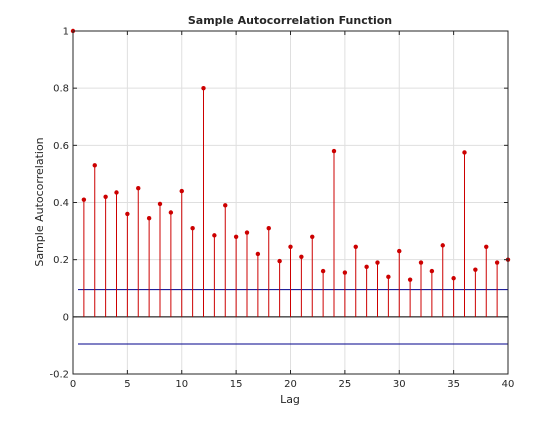 This screenshot has height=425, width=560. What do you see at coordinates (345, 384) in the screenshot?
I see `x-tick-label: 25` at bounding box center [345, 384].